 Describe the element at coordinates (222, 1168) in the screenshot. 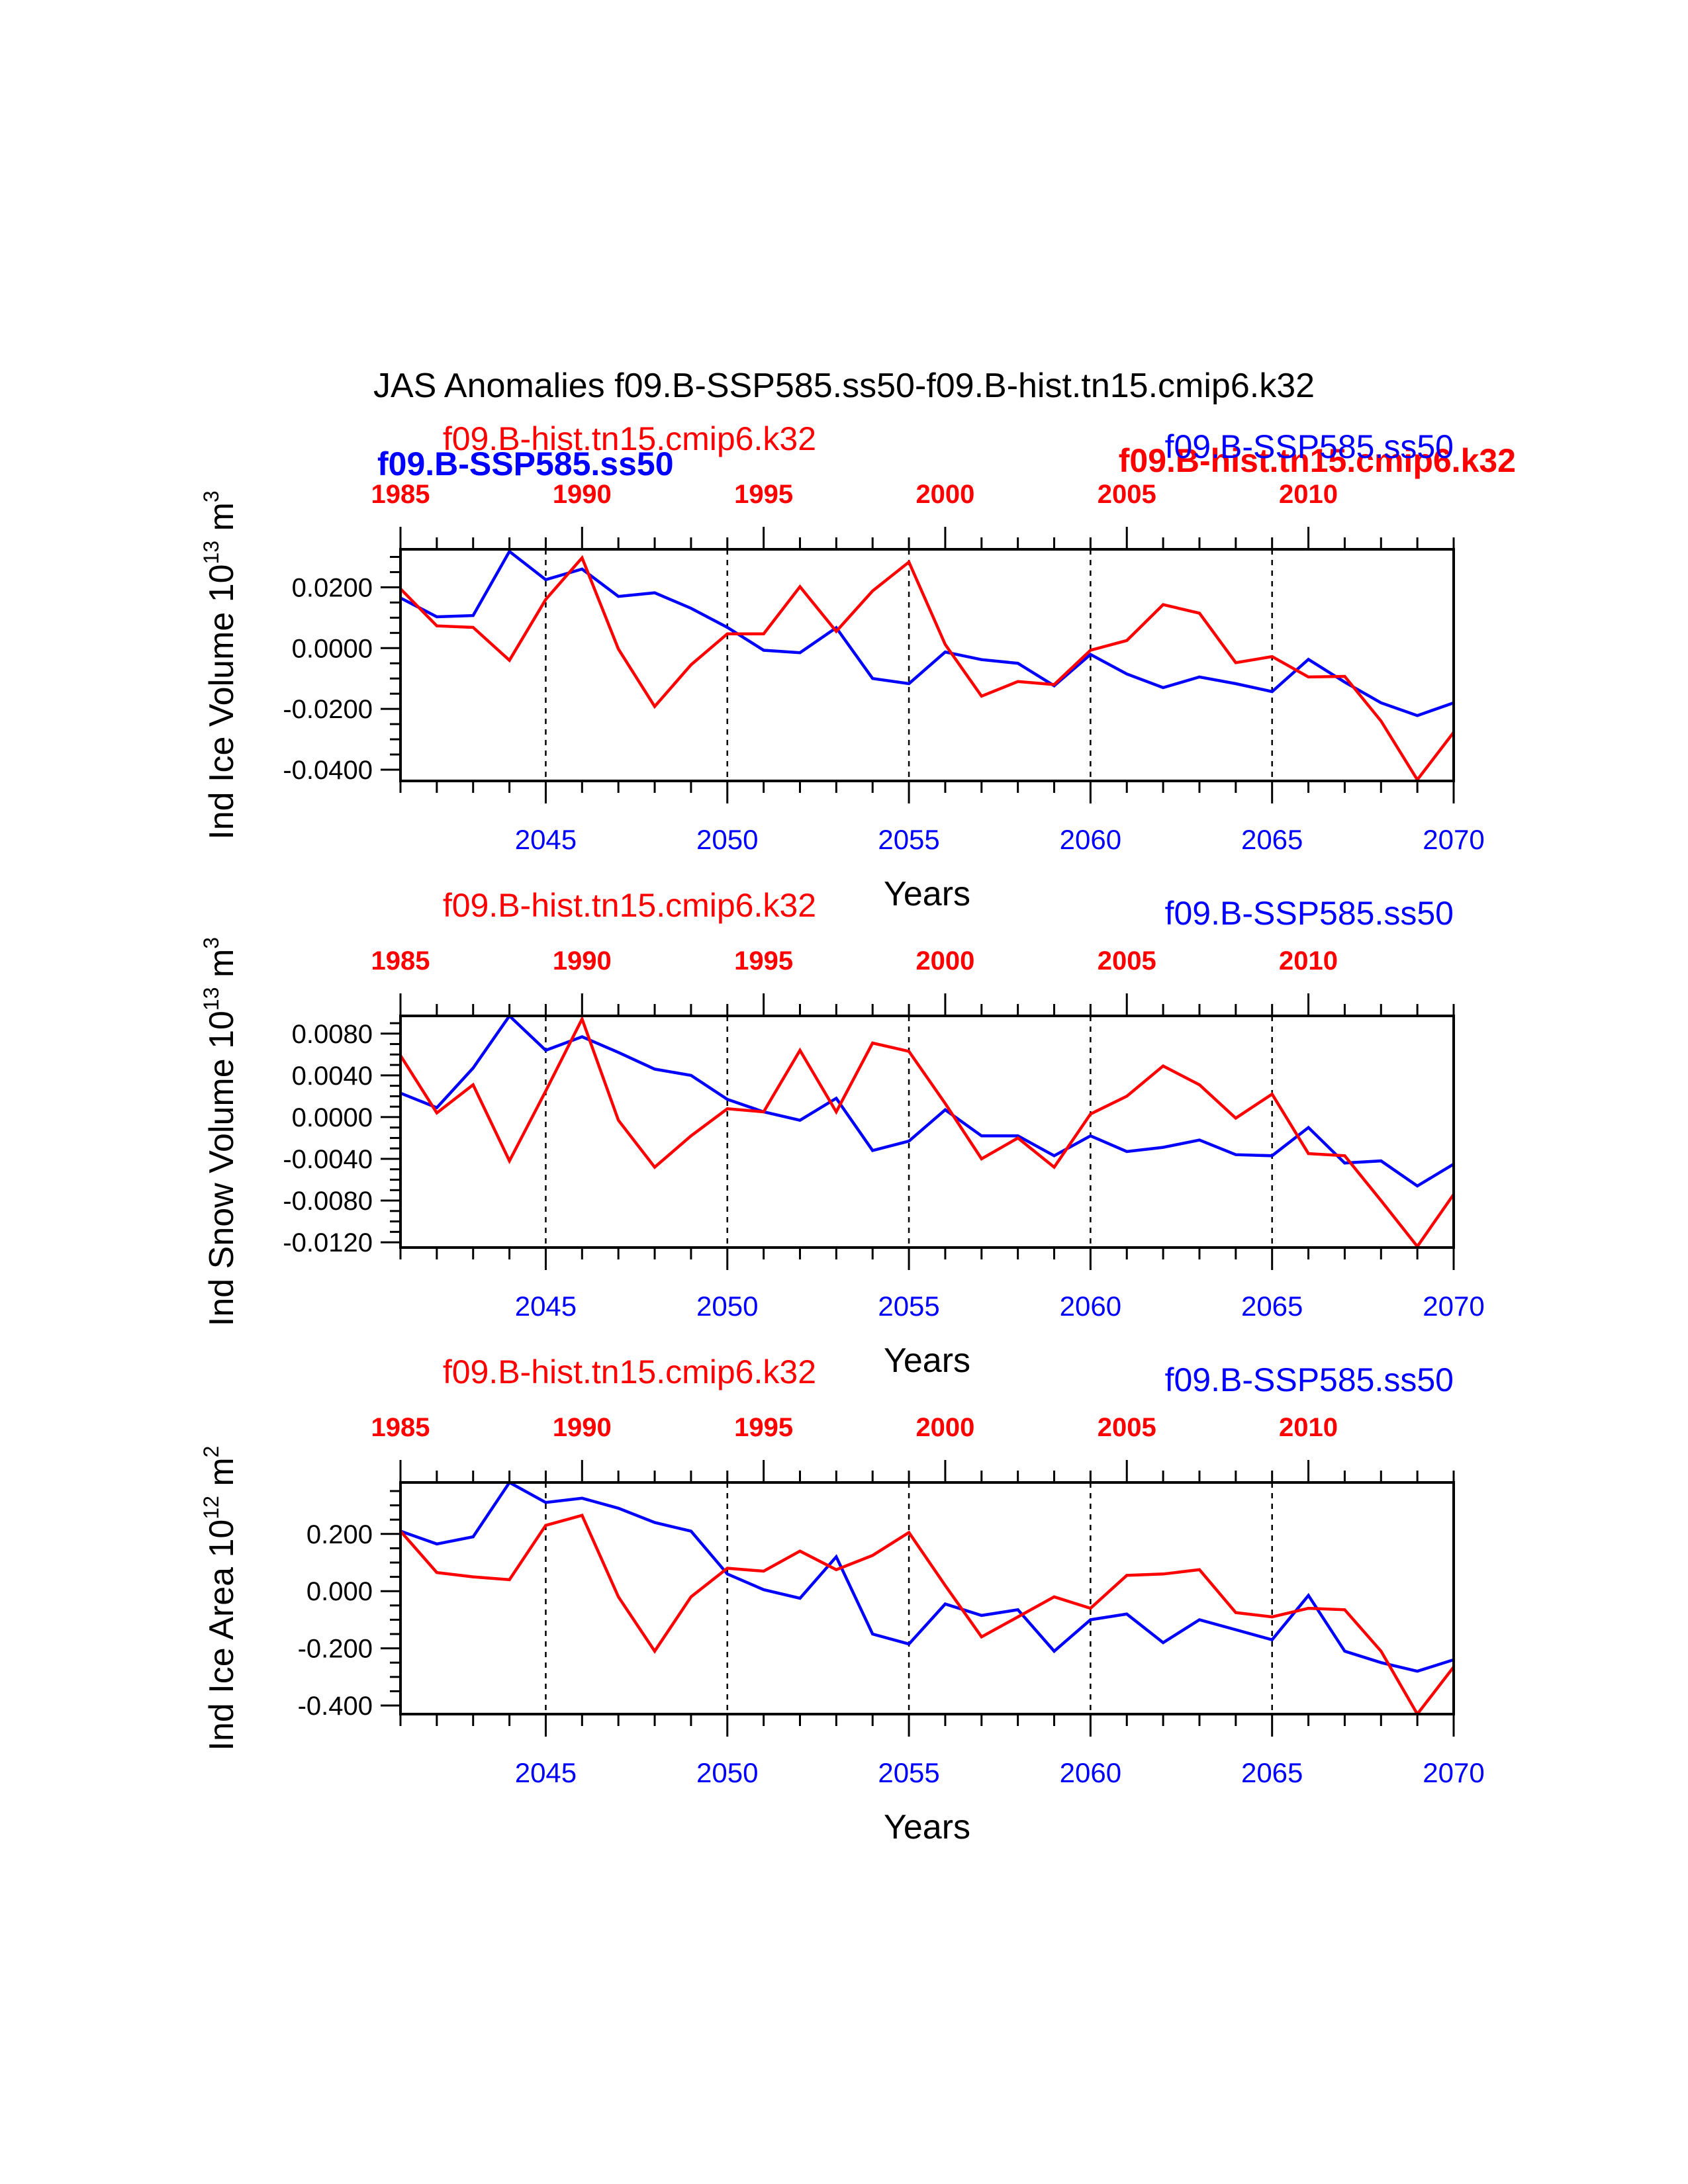

I see `y-axis-title-main: Ind Snow Volume 10` at that location.